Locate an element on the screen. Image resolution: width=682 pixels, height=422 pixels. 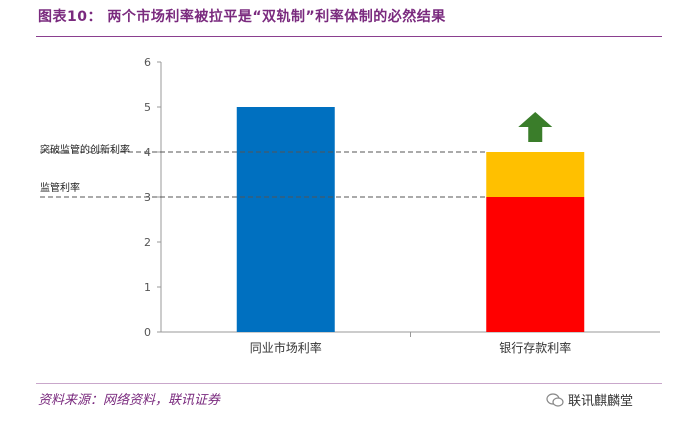
y-tick-label: 0 is located at coordinates (147, 332).